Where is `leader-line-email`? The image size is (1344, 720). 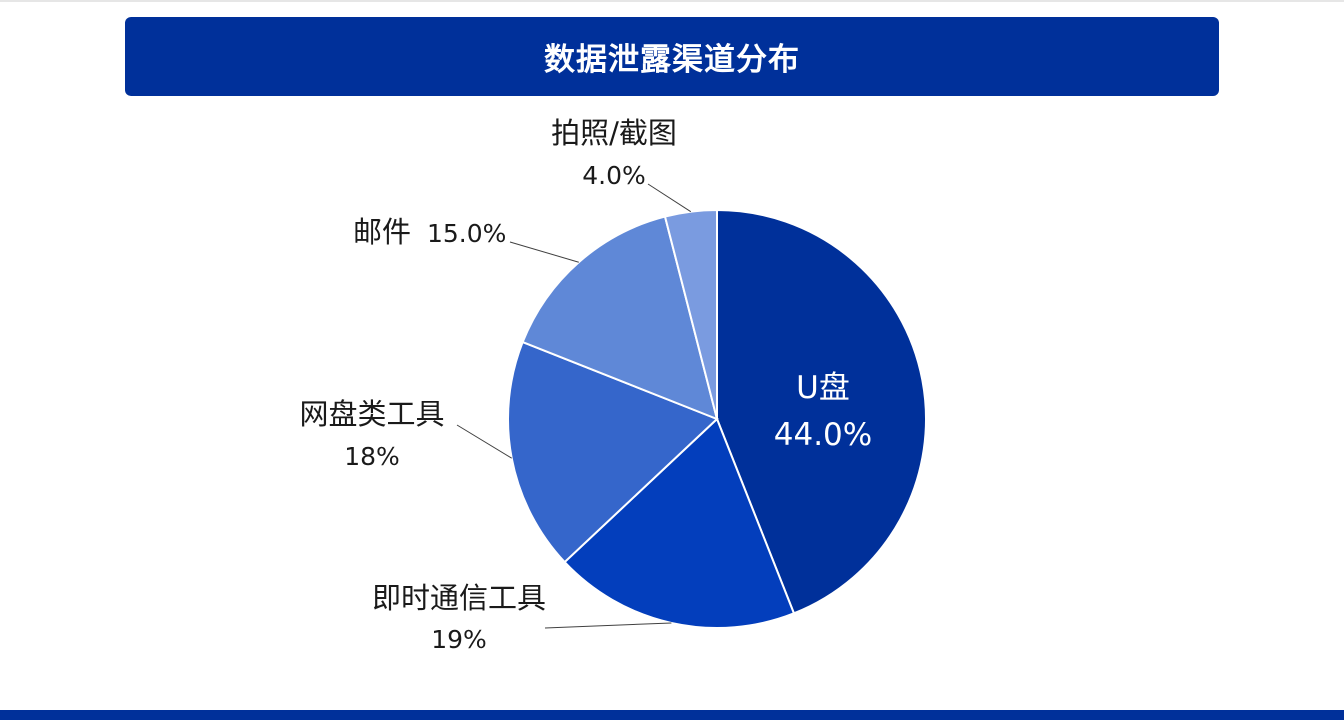
leader-line-email is located at coordinates (544, 252).